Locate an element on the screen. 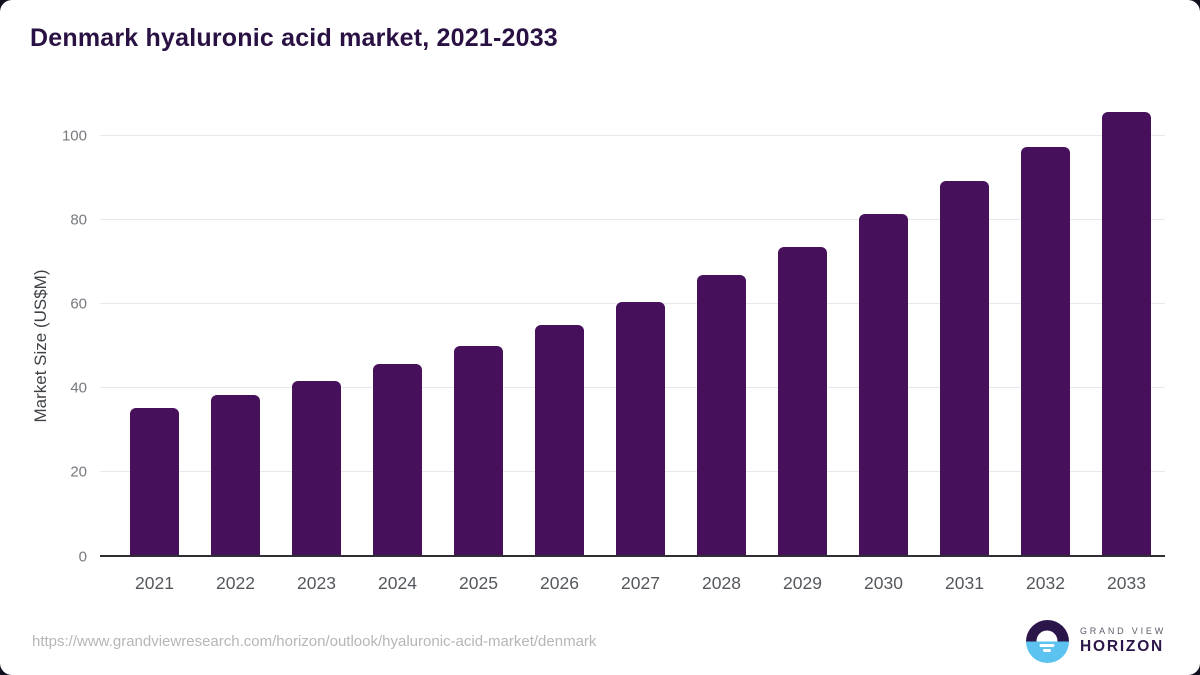  bar-2028 is located at coordinates (721, 416).